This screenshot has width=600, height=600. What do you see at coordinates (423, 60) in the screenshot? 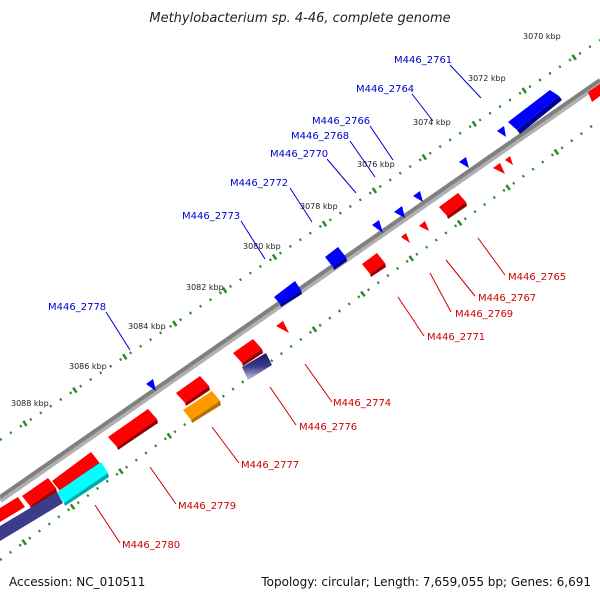
I see `gene-label-M446_2761: M446_2761` at bounding box center [423, 60].